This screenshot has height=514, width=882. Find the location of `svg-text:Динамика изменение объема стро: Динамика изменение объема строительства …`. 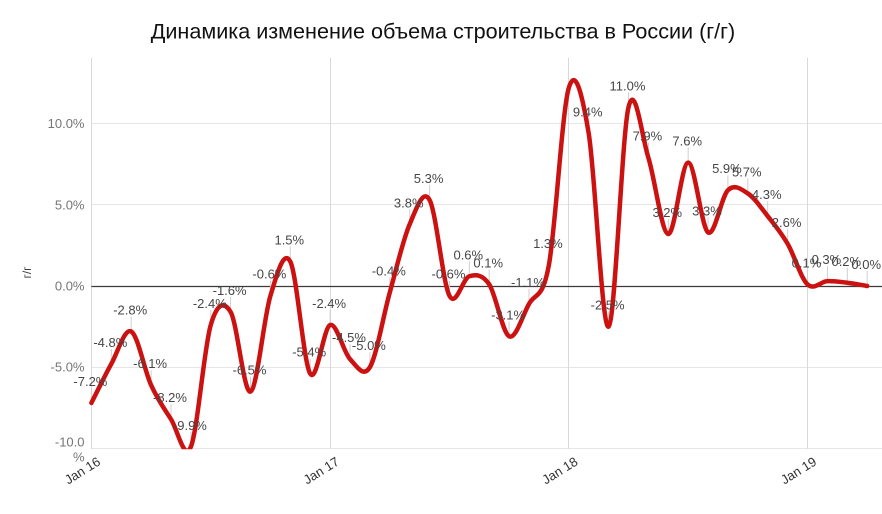

svg-text:Динамика изменение объема стро: Динамика изменение объема строительства … is located at coordinates (443, 31).